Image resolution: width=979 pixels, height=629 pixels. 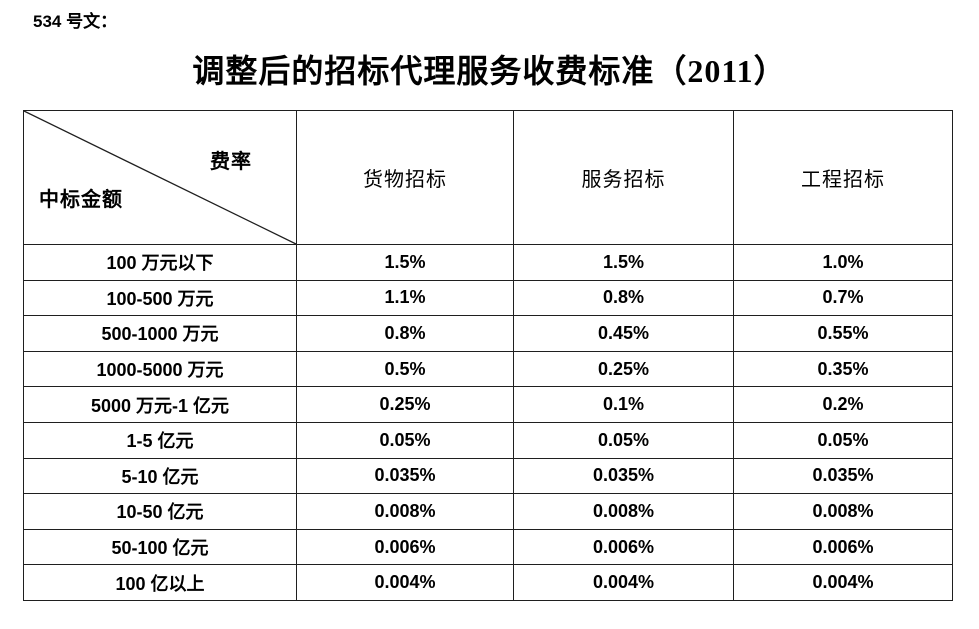 I want to click on rate-cell: 0.7%, so click(x=843, y=298).